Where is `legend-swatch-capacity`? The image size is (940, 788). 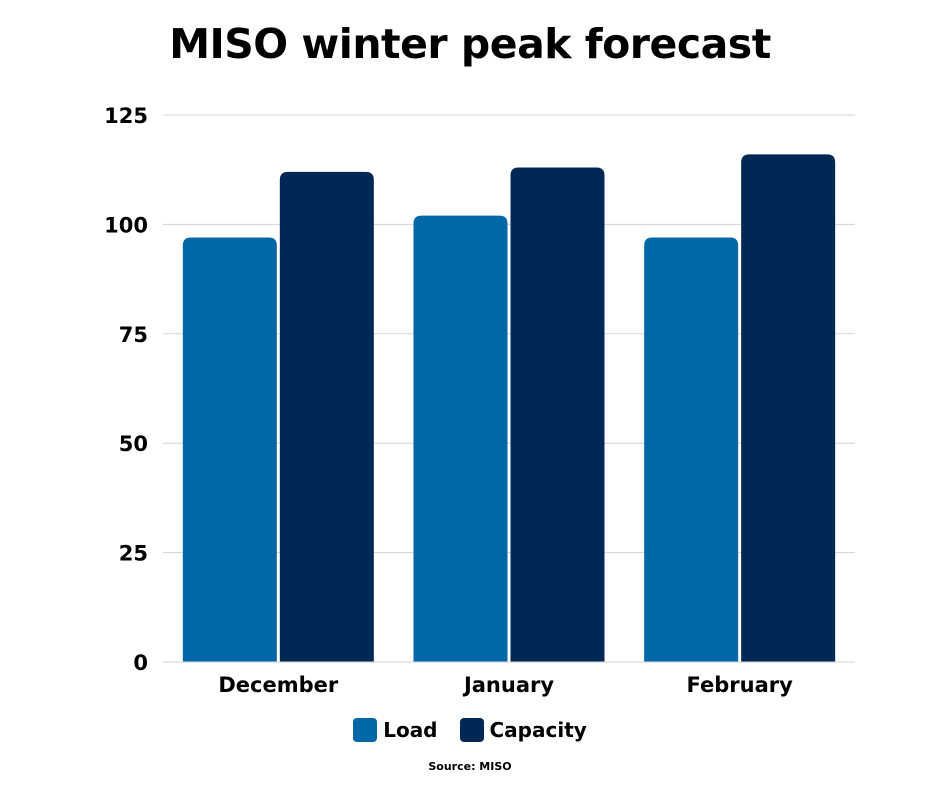
legend-swatch-capacity is located at coordinates (471, 730).